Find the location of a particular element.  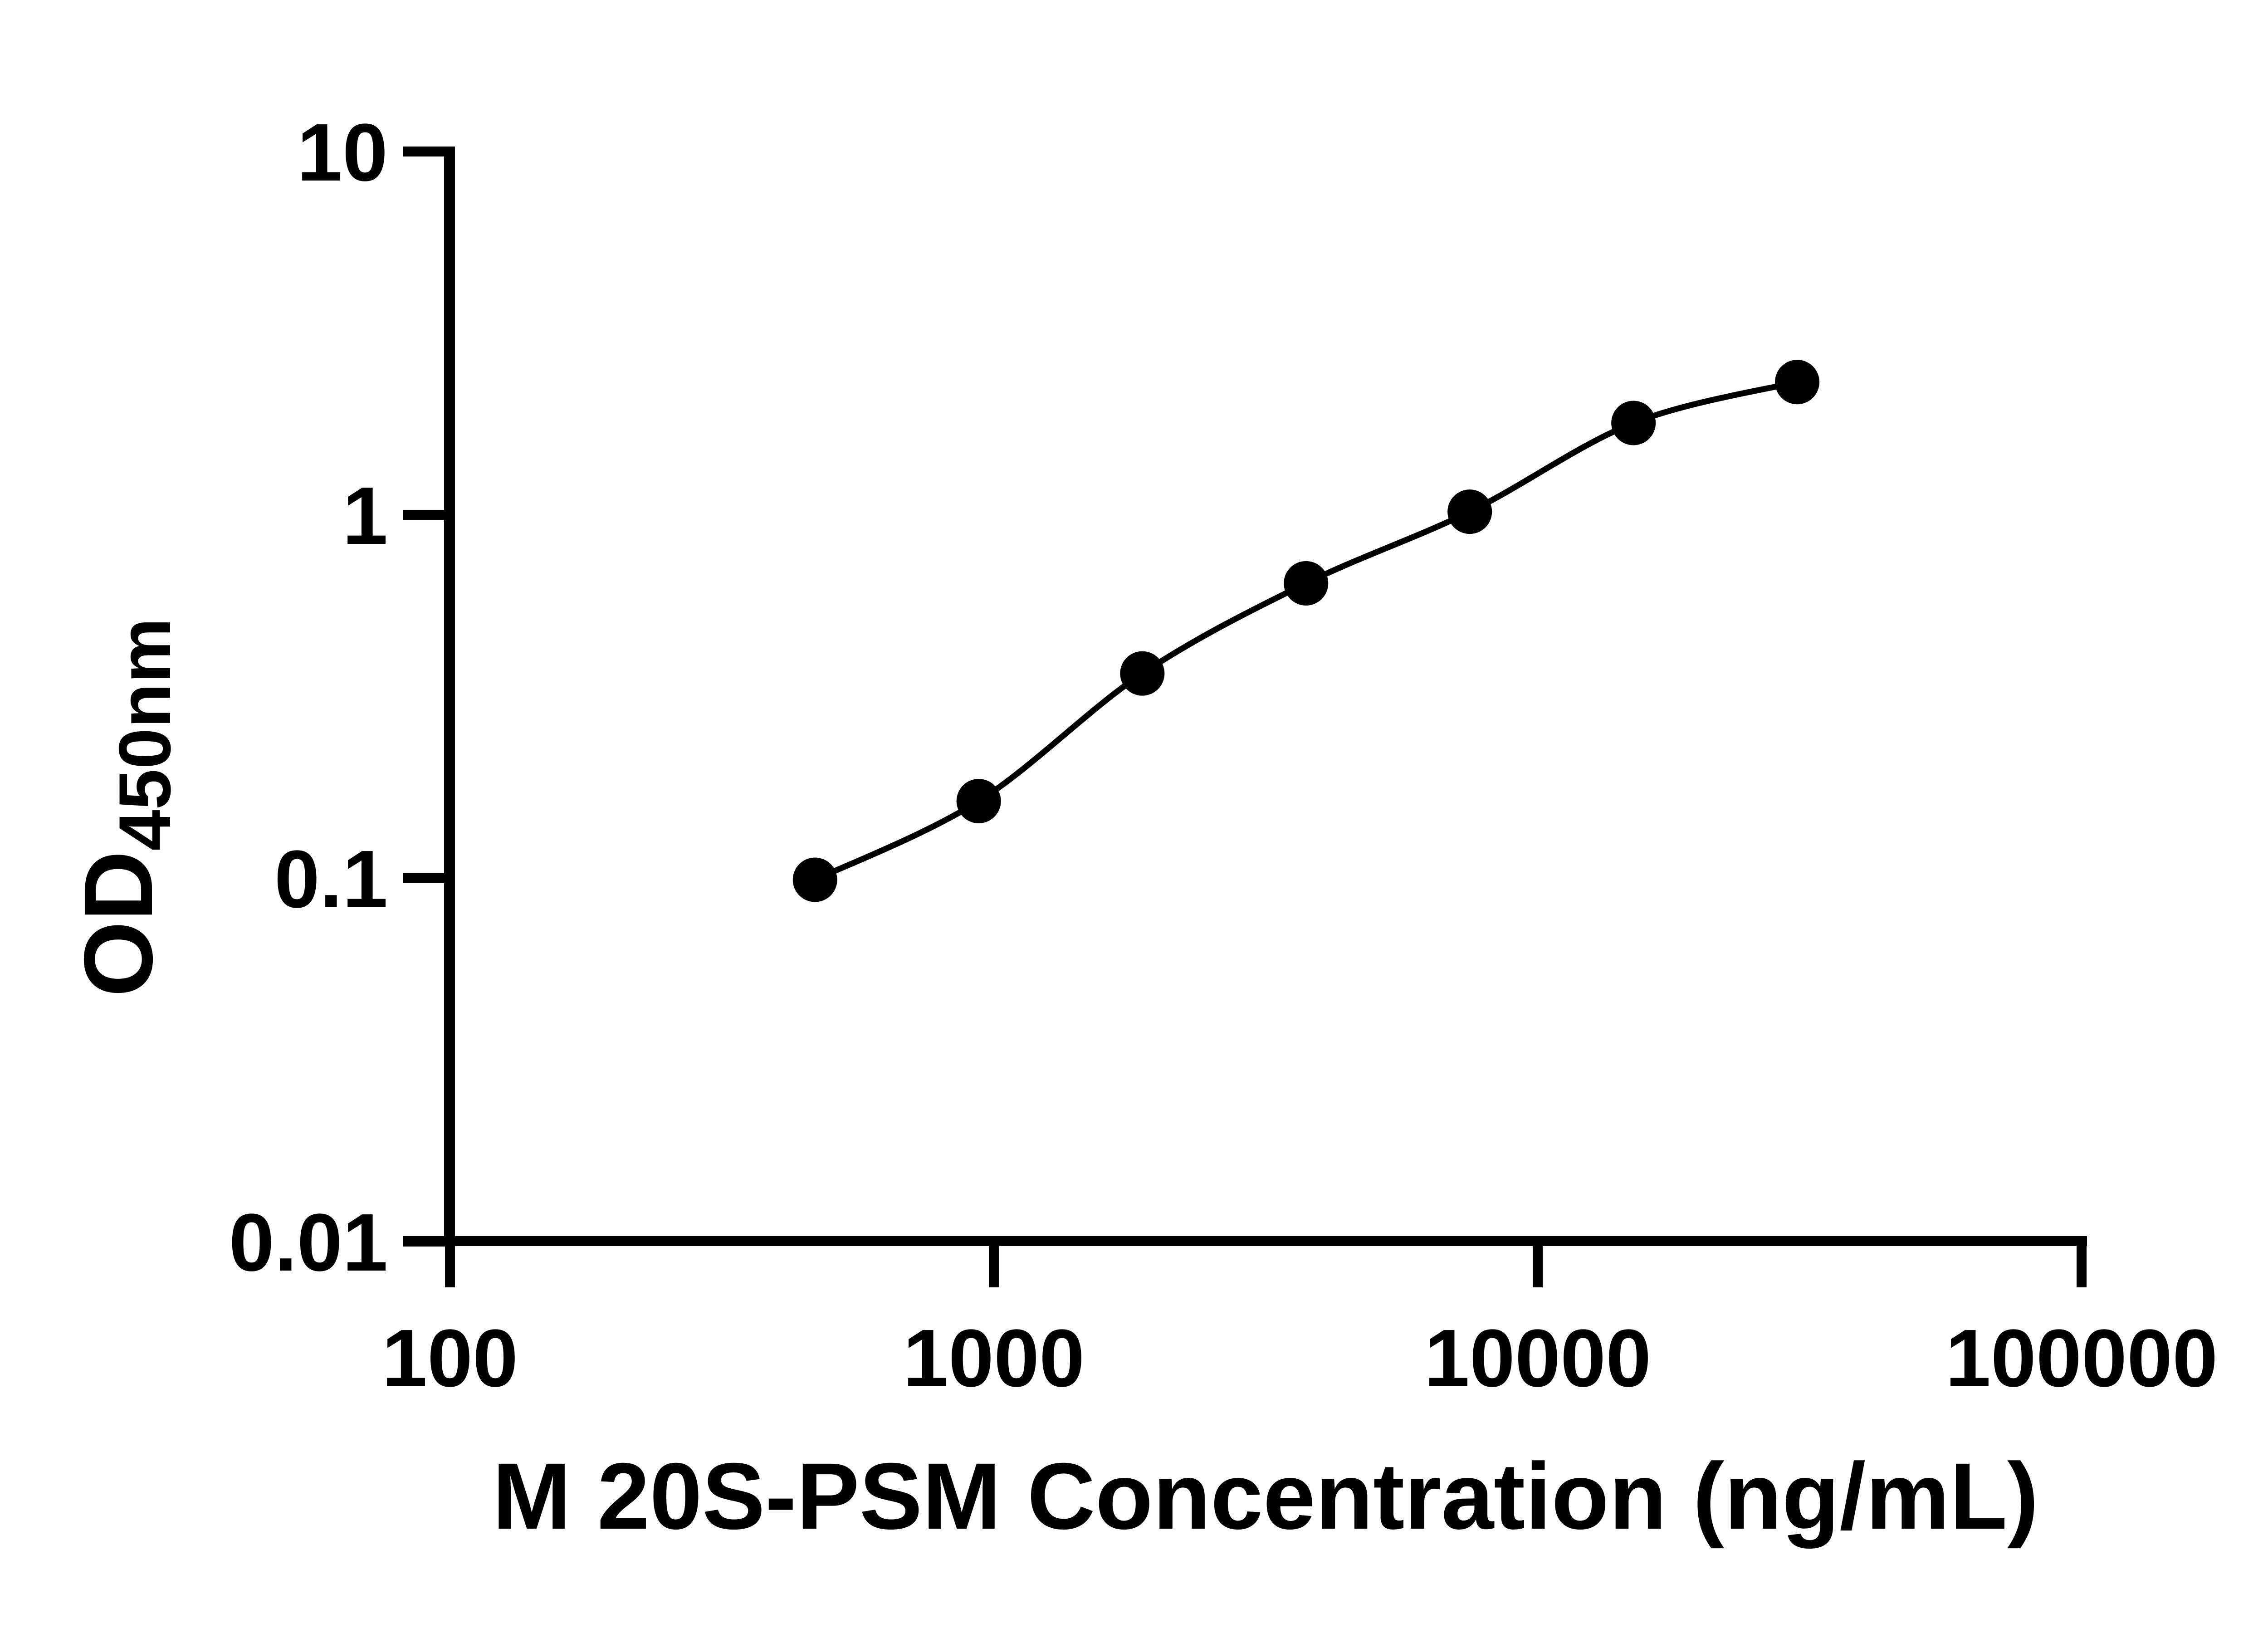

x-tick-label: 1000 is located at coordinates (994, 1358).